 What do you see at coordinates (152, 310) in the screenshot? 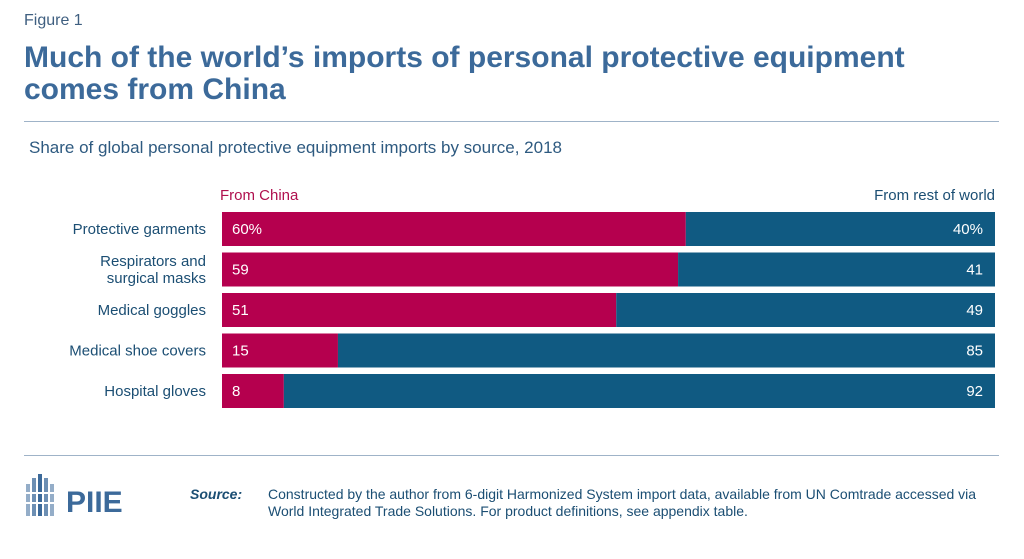
I see `category-label: Medical goggles` at bounding box center [152, 310].